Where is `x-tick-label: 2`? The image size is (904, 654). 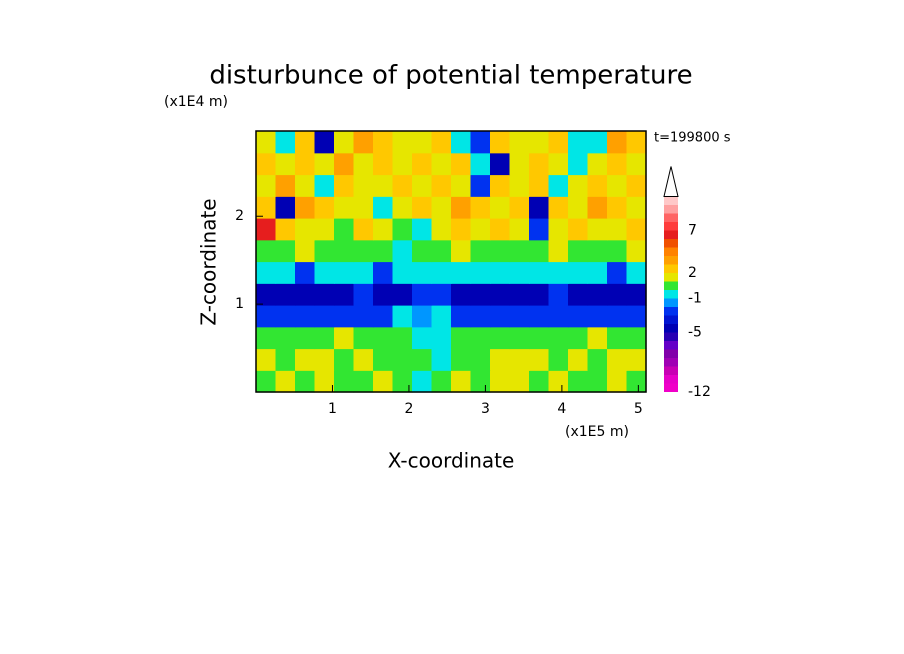 x-tick-label: 2 is located at coordinates (408, 409).